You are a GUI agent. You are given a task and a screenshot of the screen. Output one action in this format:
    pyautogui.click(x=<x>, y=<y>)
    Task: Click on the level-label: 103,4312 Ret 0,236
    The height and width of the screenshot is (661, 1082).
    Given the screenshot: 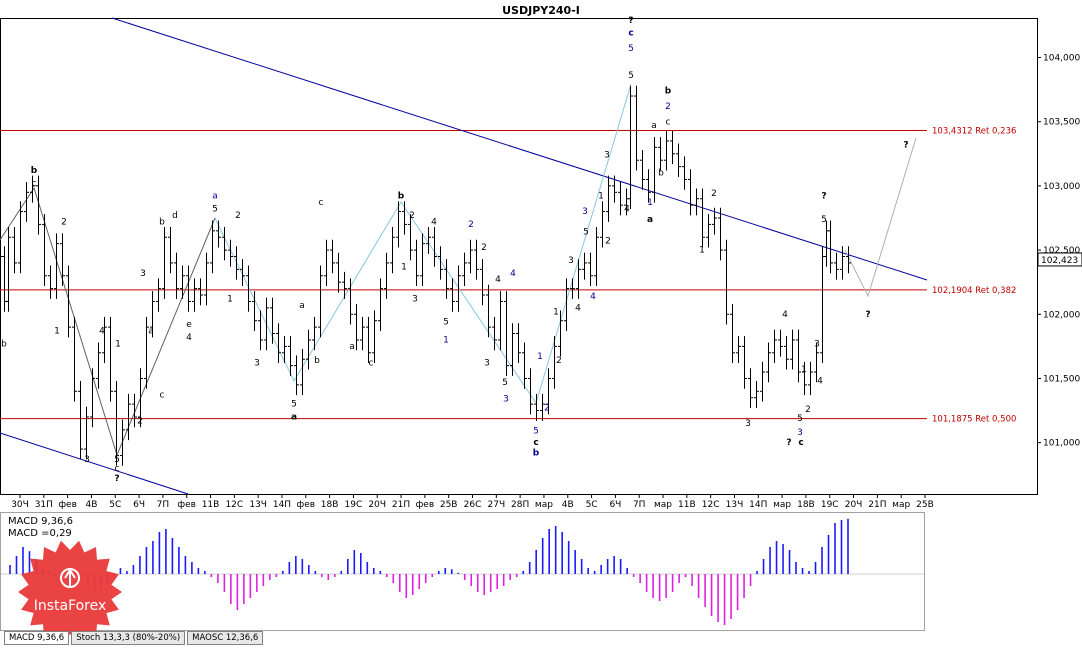 What is the action you would take?
    pyautogui.click(x=974, y=132)
    